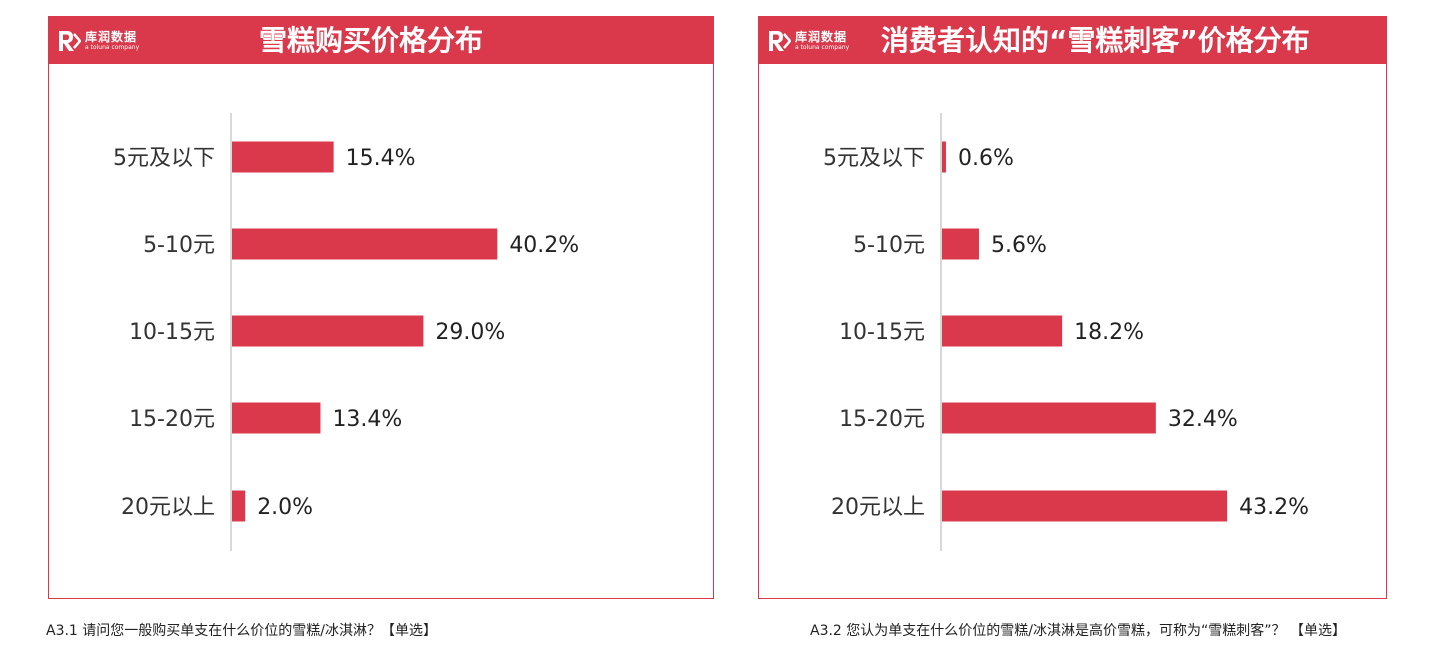 The height and width of the screenshot is (654, 1440). Describe the element at coordinates (1095, 40) in the screenshot. I see `chart-title: 消费者认知的“雪糕刺客”价格分布` at that location.